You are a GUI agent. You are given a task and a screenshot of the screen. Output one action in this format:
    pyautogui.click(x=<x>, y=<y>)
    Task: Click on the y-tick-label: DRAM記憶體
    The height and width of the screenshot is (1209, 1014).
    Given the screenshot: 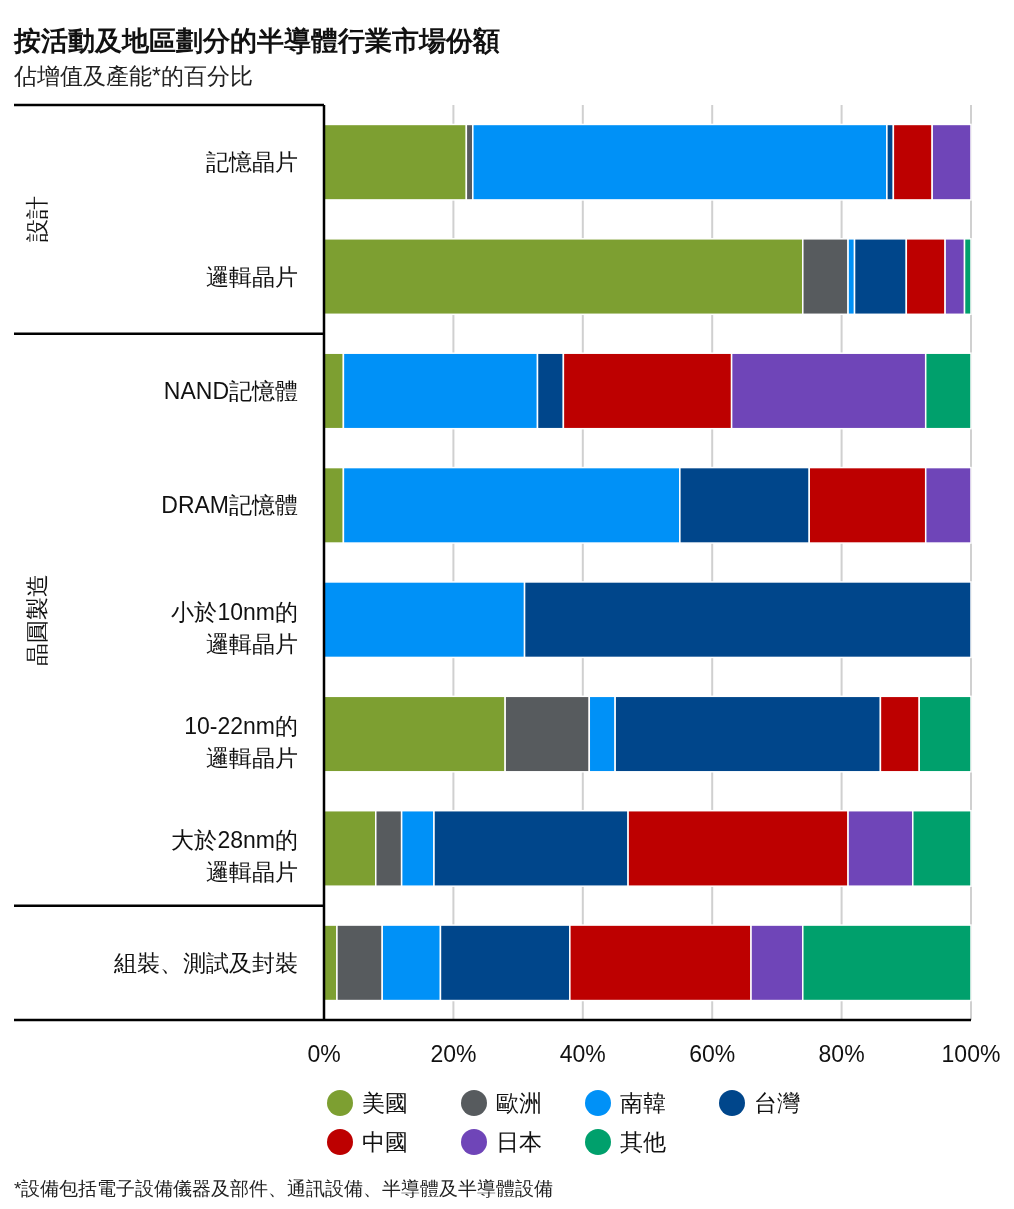 What is the action you would take?
    pyautogui.click(x=229, y=505)
    